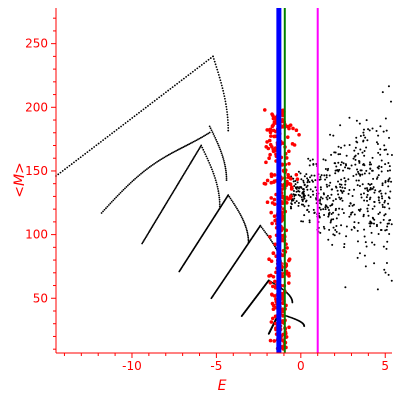 Image resolution: width=400 pixels, height=400 pixels. Describe the element at coordinates (216, 366) in the screenshot. I see `x-tick-label: -5` at that location.